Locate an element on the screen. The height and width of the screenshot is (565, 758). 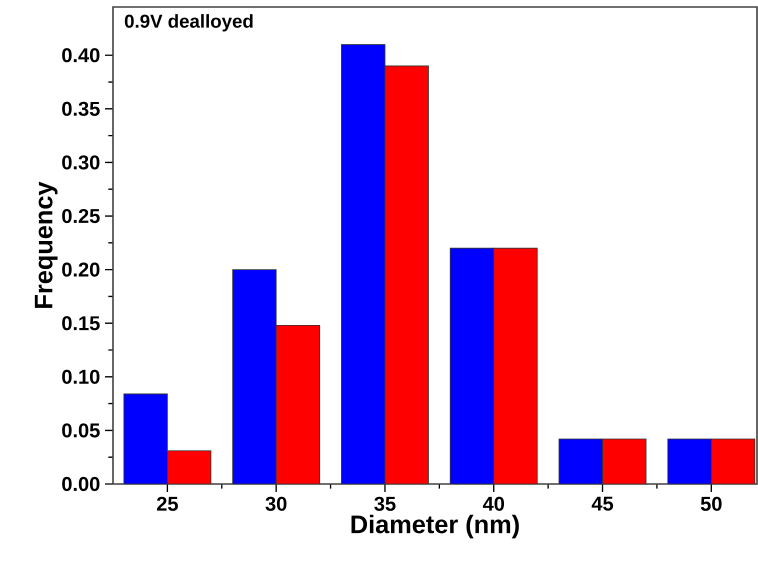
x-tick-label: 45 is located at coordinates (603, 503).